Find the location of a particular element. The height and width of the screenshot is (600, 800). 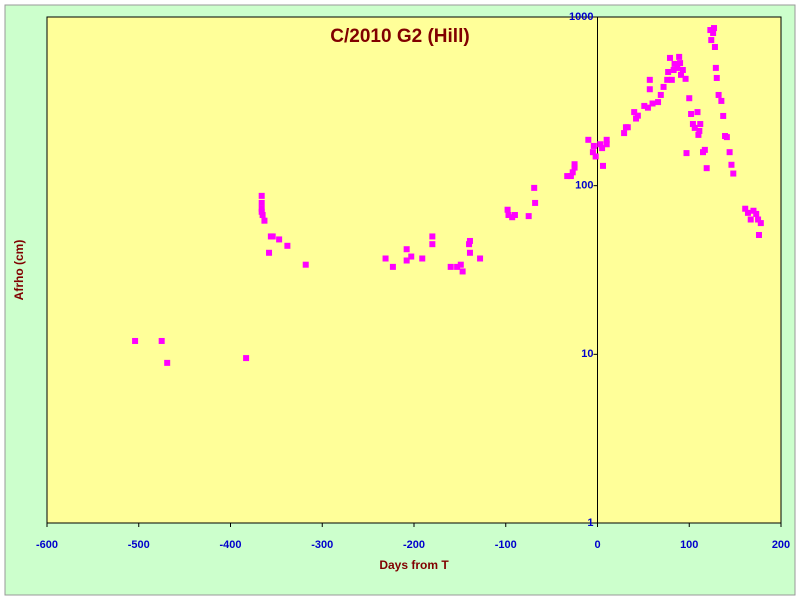

y-axis-label: Afrho (cm) is located at coordinates (19, 270).